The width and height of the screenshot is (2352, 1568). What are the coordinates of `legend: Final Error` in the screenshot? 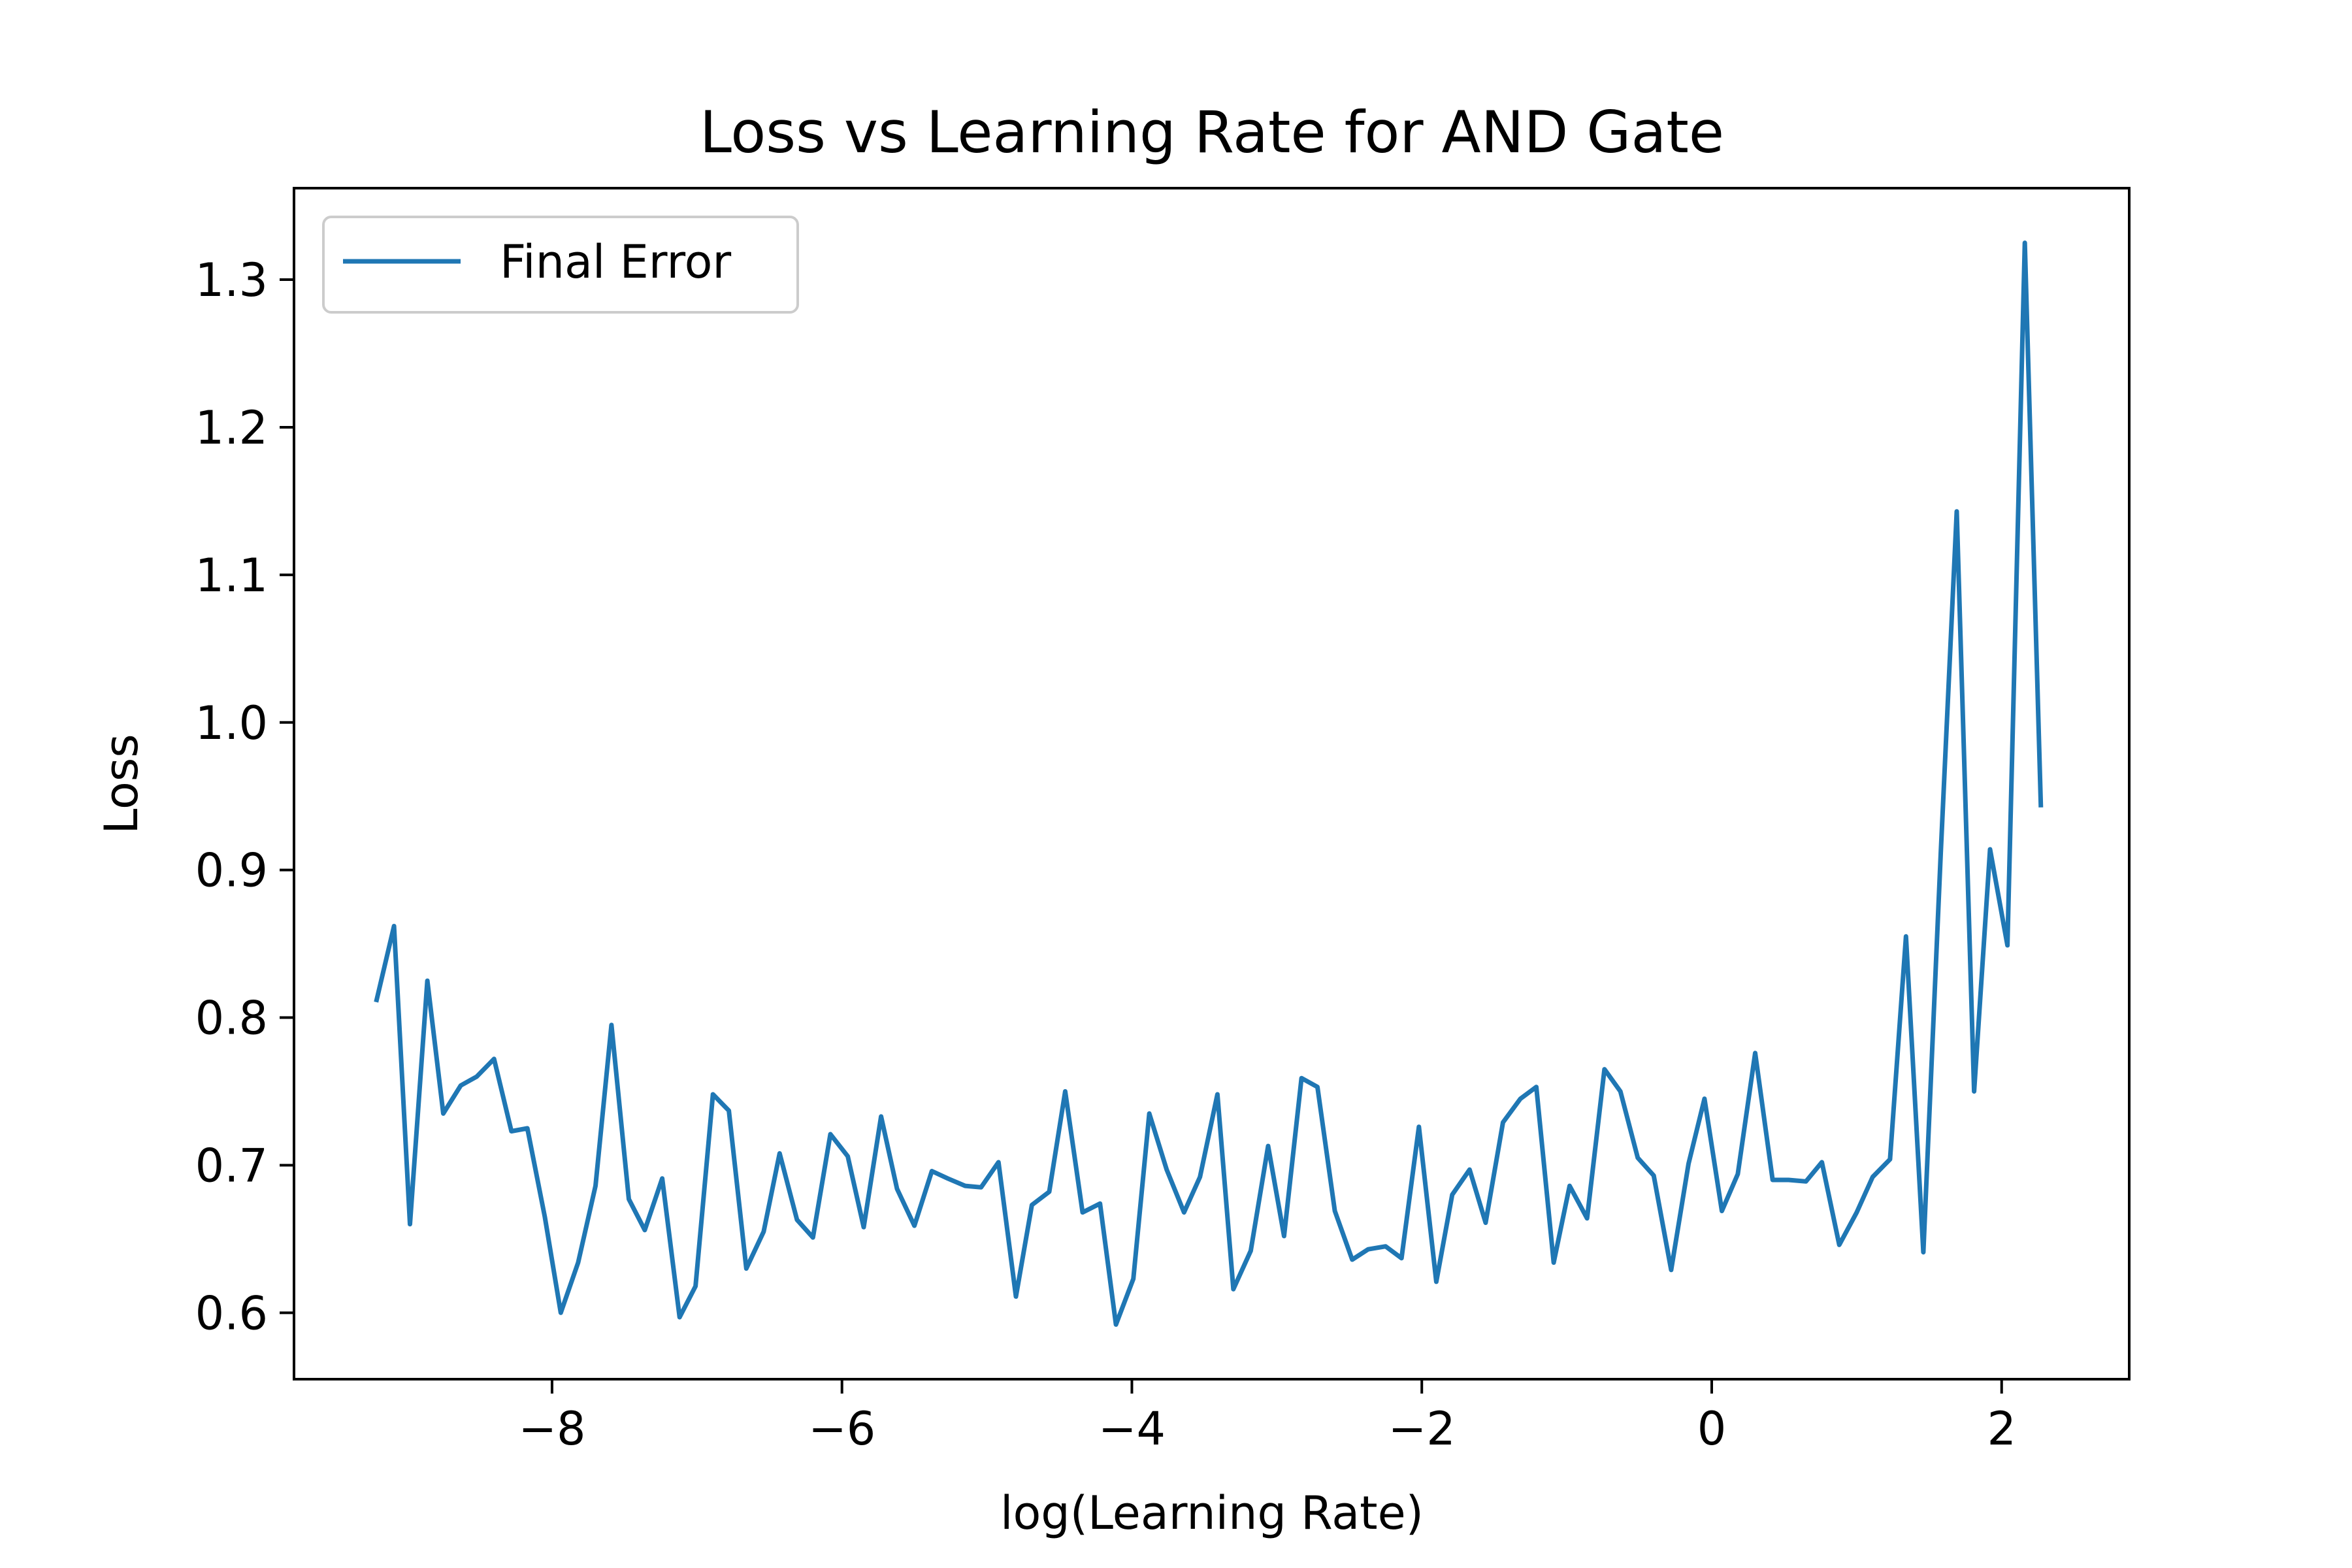 It's located at (560, 265).